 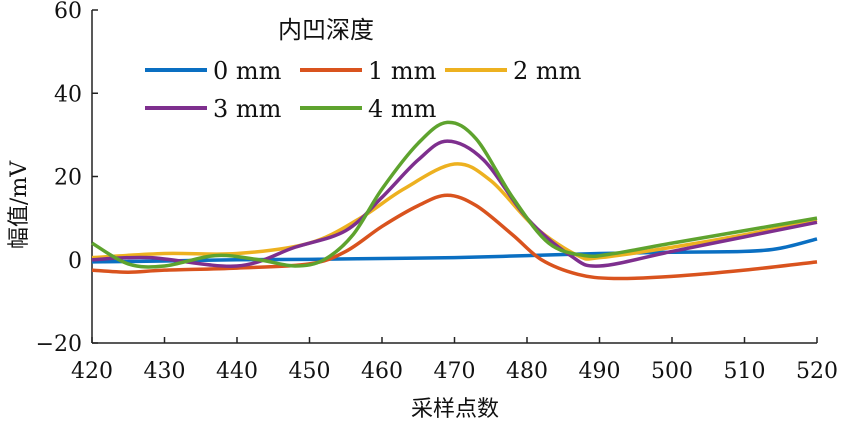 I want to click on x-tick-label: 510, so click(x=745, y=371).